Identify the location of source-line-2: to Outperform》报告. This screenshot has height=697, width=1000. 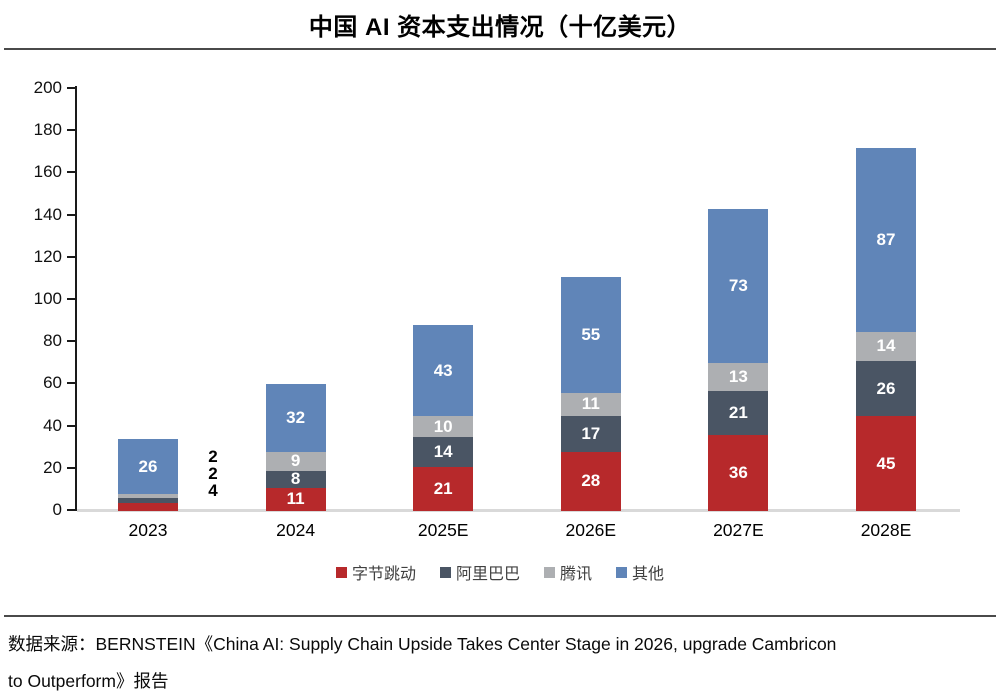
(88, 681).